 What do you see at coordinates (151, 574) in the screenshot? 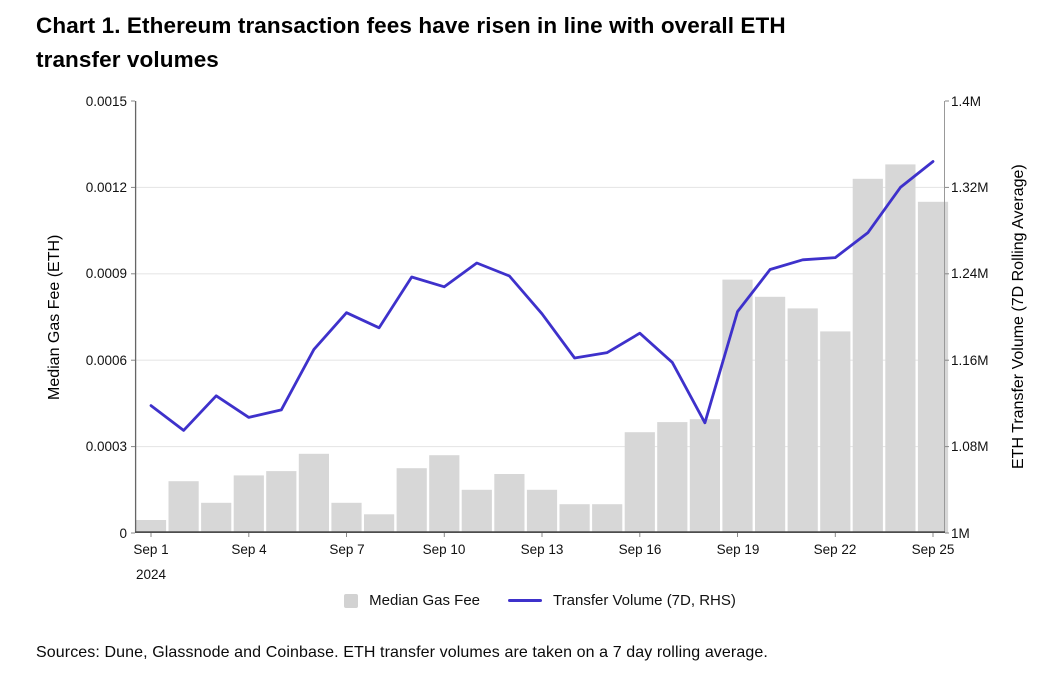
I see `x-axis-year-label: 2024` at bounding box center [151, 574].